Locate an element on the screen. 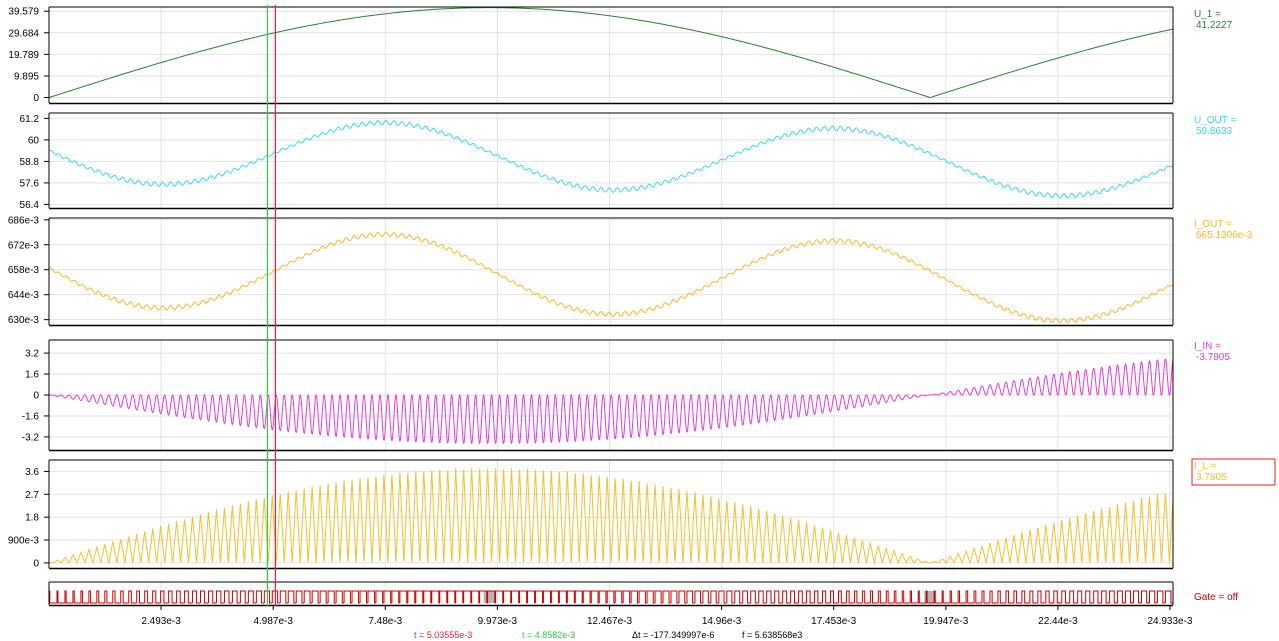 Image resolution: width=1279 pixels, height=641 pixels. x-tick-label: 24.933e-3 is located at coordinates (1169, 621).